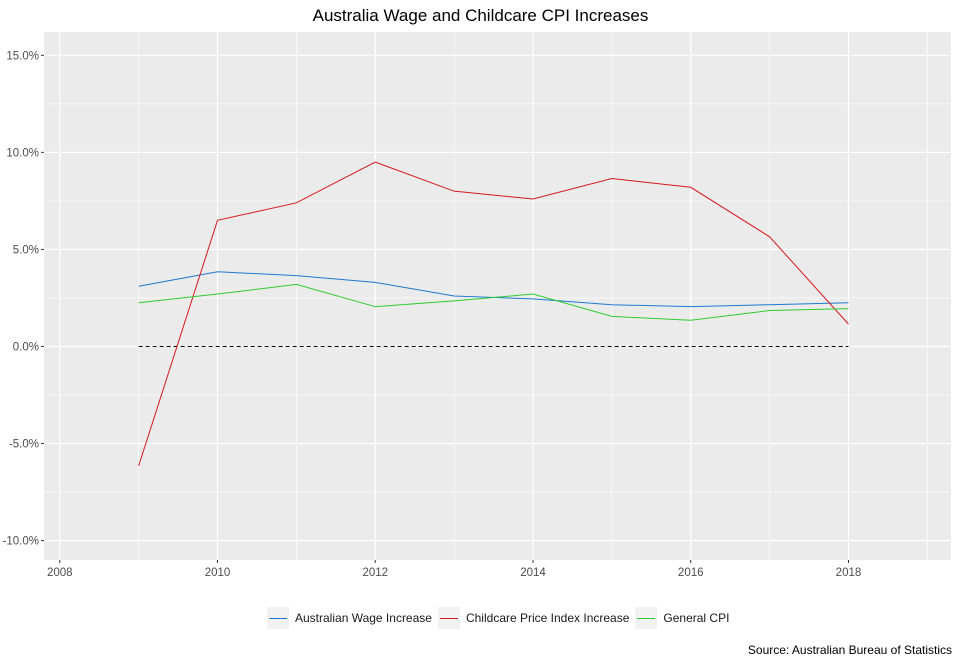 Image resolution: width=961 pixels, height=664 pixels. I want to click on legend-label: Childcare Price Index Increase, so click(547, 618).